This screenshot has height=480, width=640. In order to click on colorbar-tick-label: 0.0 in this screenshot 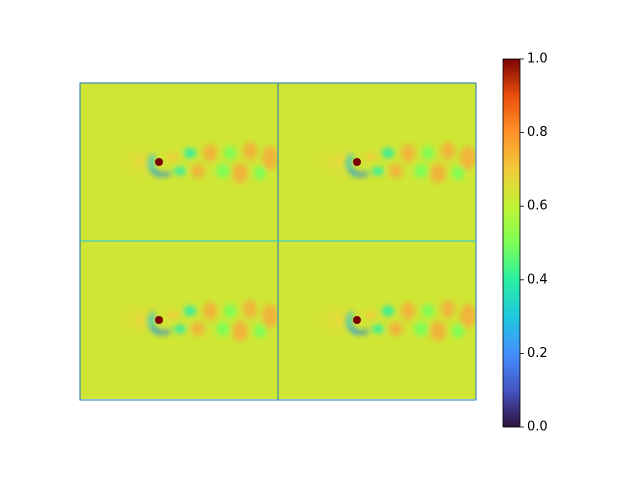, I will do `click(537, 427)`.